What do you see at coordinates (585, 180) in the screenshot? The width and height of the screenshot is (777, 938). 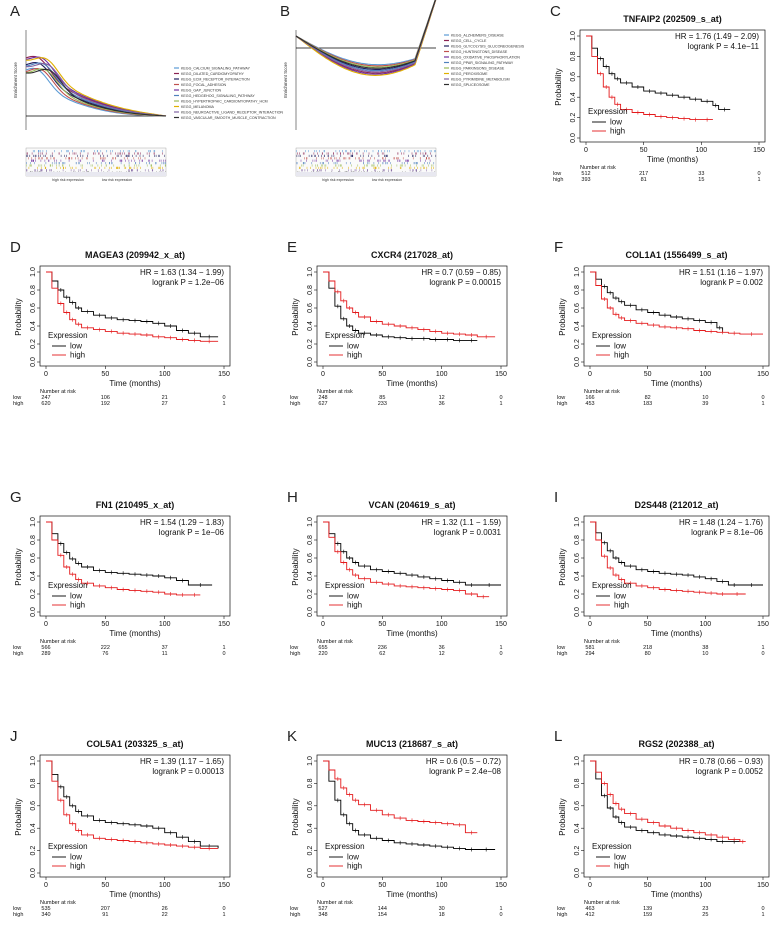 I see `risk-high-value: 393` at bounding box center [585, 180].